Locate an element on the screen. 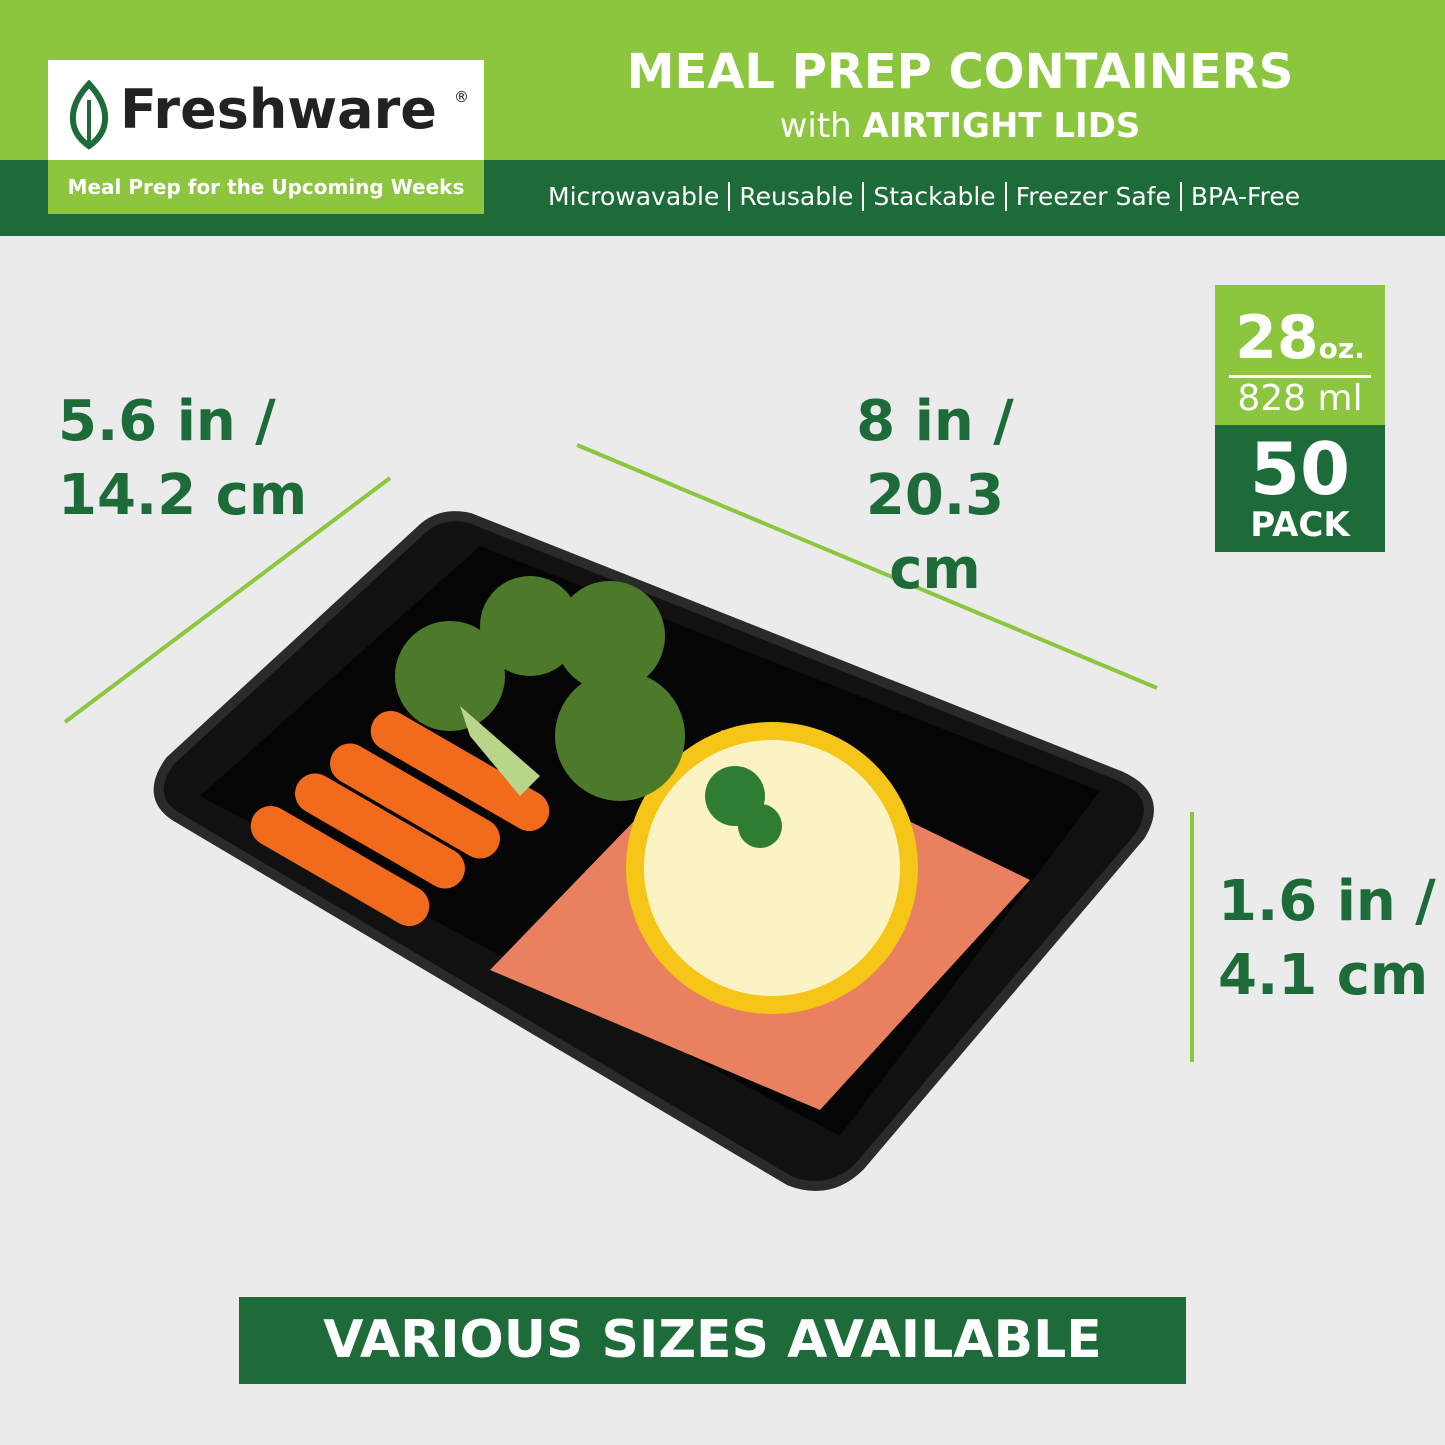 This screenshot has height=1445, width=1445. capacity-row: 28oz. is located at coordinates (1300, 340).